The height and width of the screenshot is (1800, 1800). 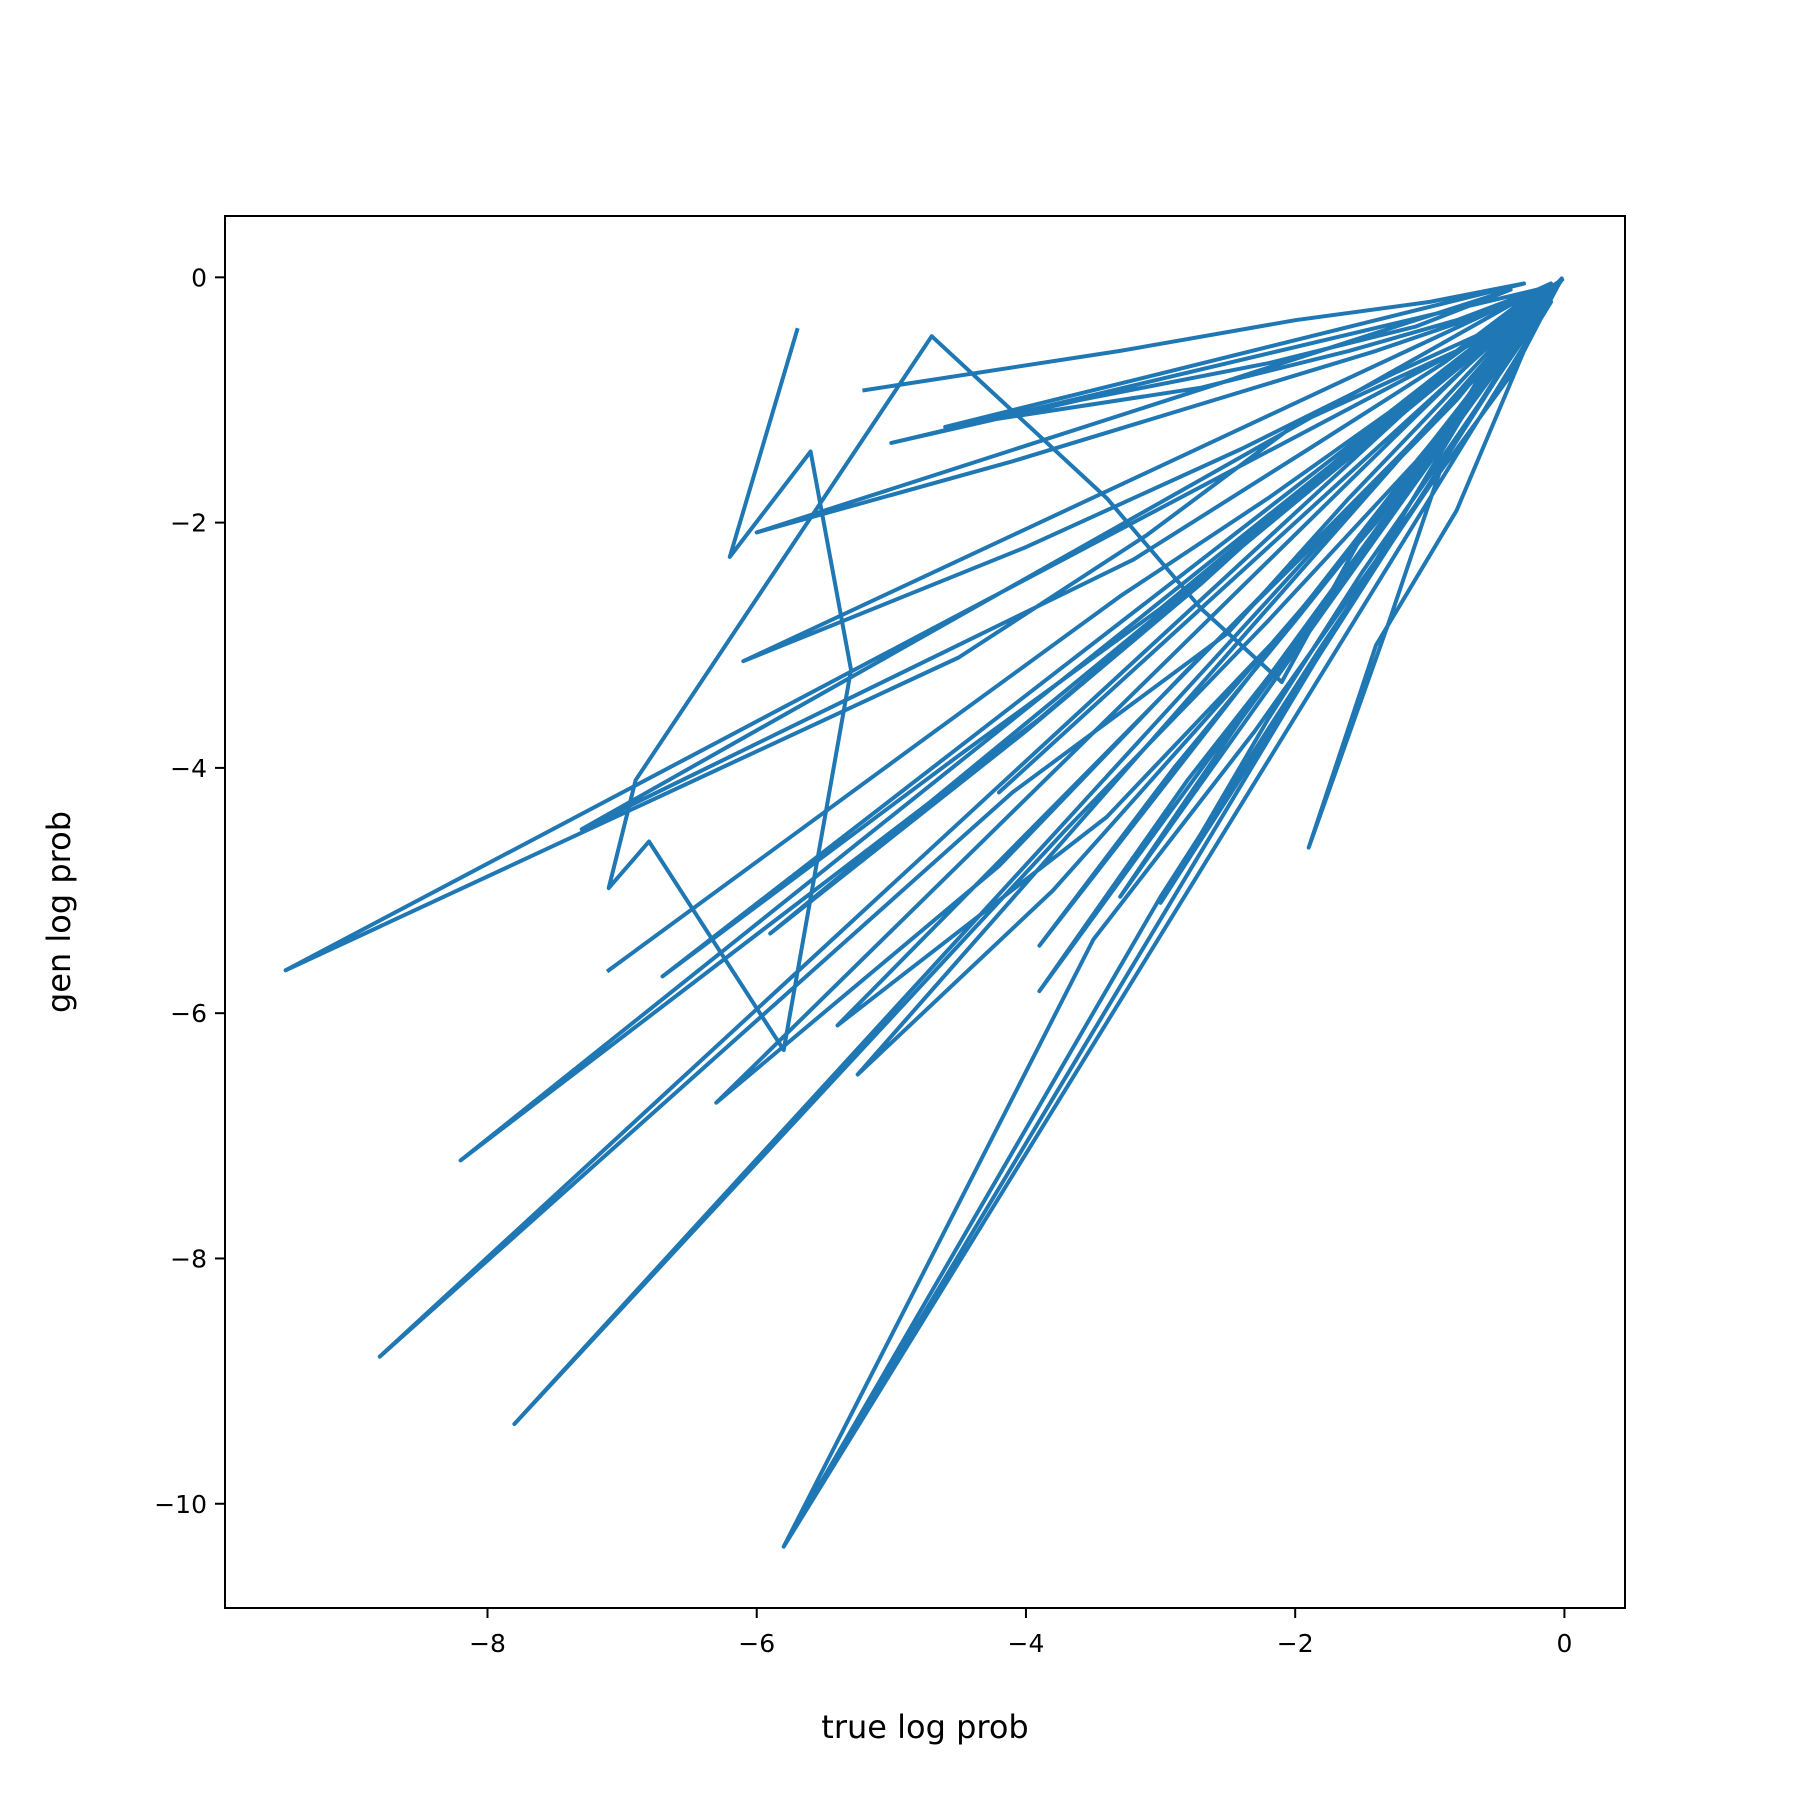 What do you see at coordinates (1564, 1643) in the screenshot?
I see `x-tick-label: 0` at bounding box center [1564, 1643].